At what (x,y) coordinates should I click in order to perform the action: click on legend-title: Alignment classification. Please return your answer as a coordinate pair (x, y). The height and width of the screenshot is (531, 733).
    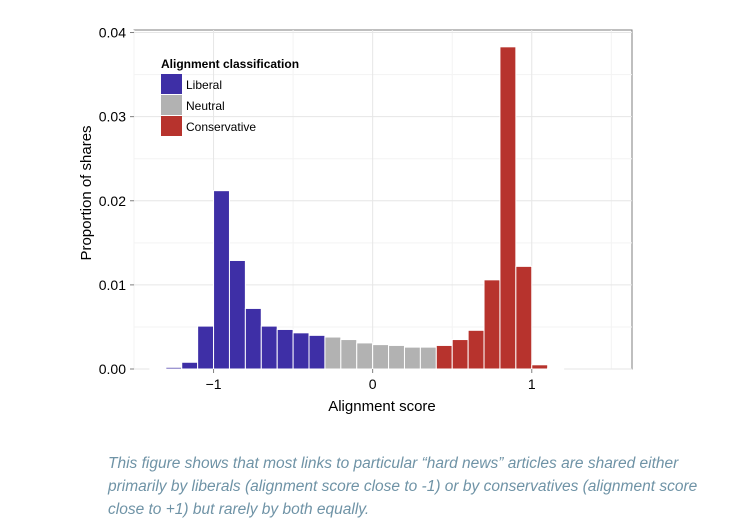
    Looking at the image, I should click on (230, 64).